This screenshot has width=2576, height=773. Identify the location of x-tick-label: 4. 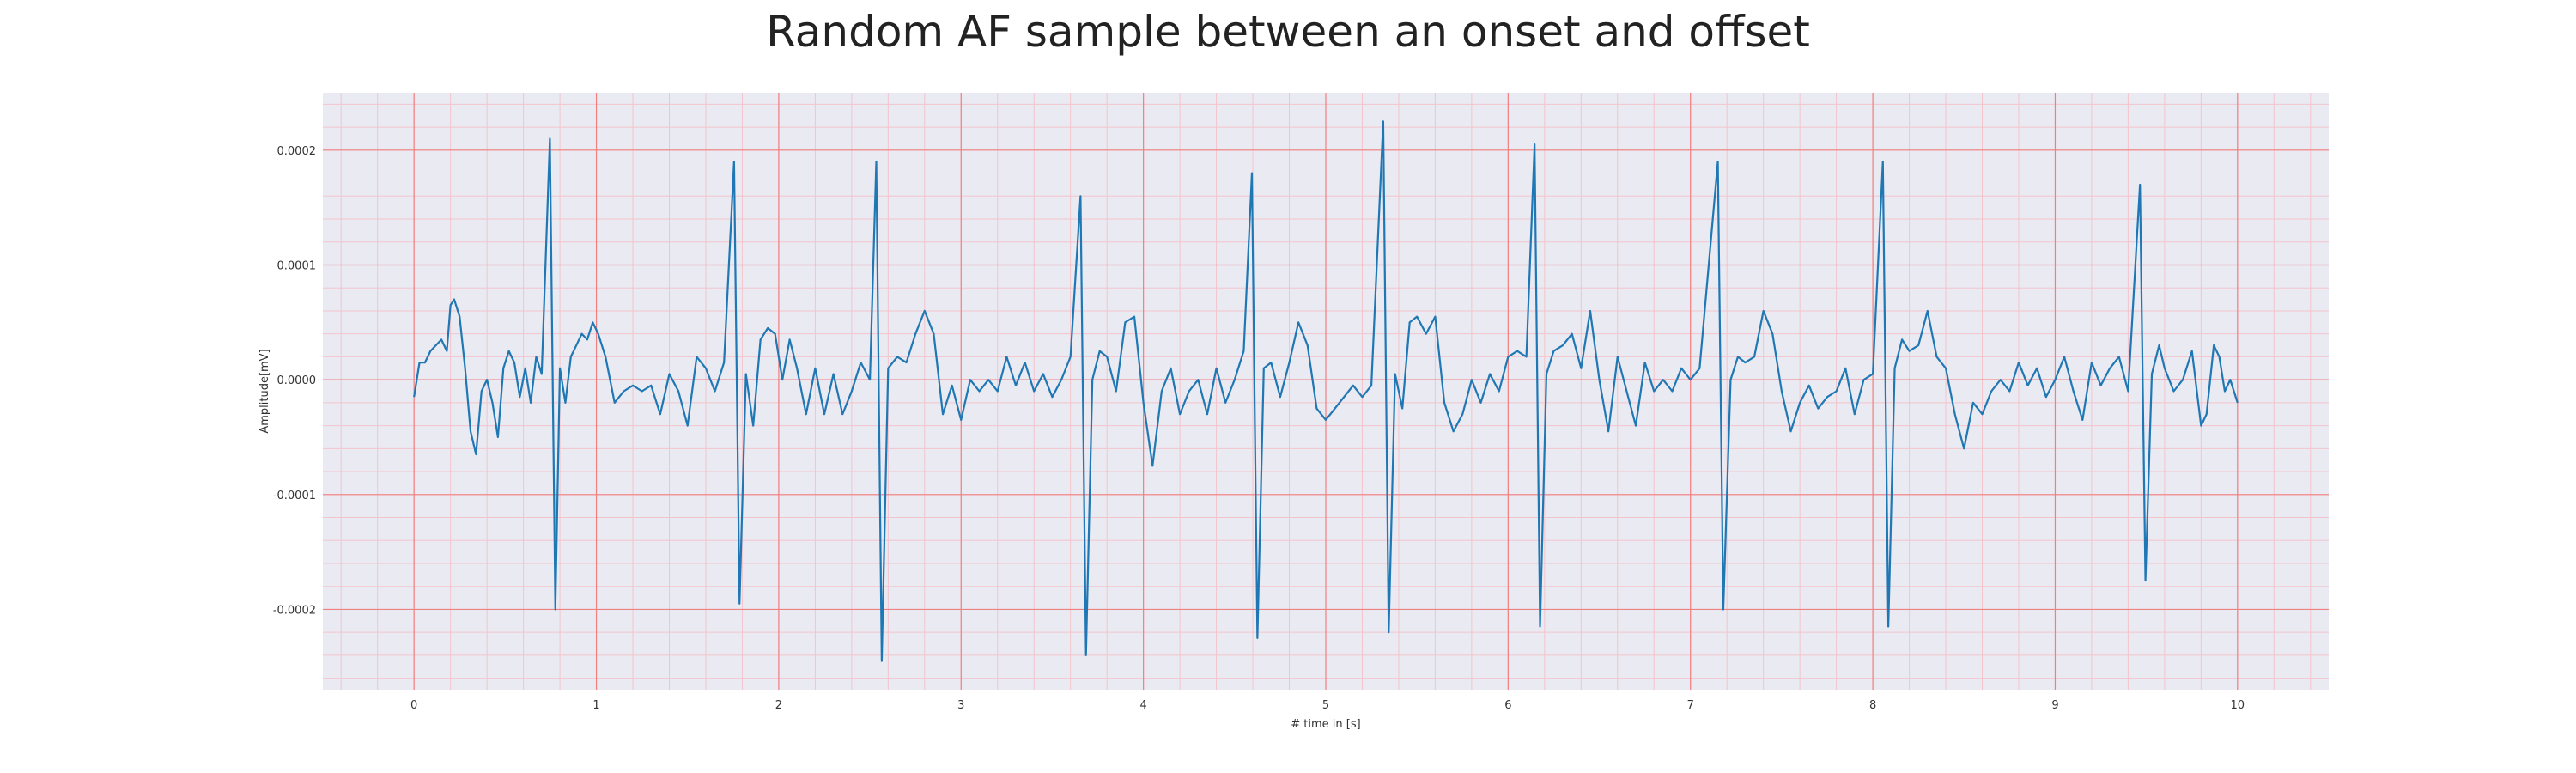
(1142, 705).